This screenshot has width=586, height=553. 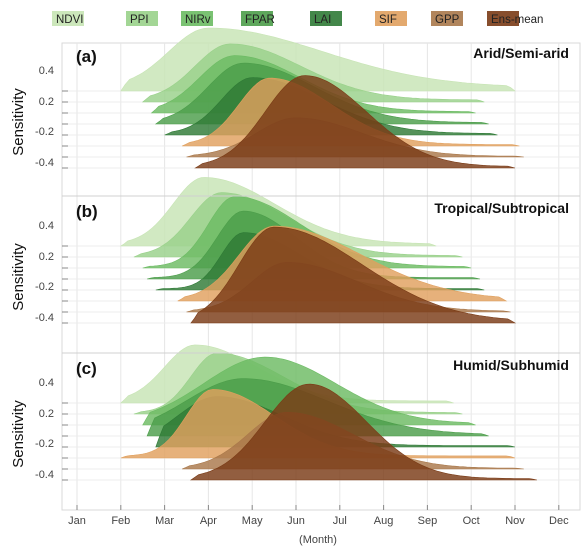 What do you see at coordinates (86, 56) in the screenshot?
I see `panel-label: (a)` at bounding box center [86, 56].